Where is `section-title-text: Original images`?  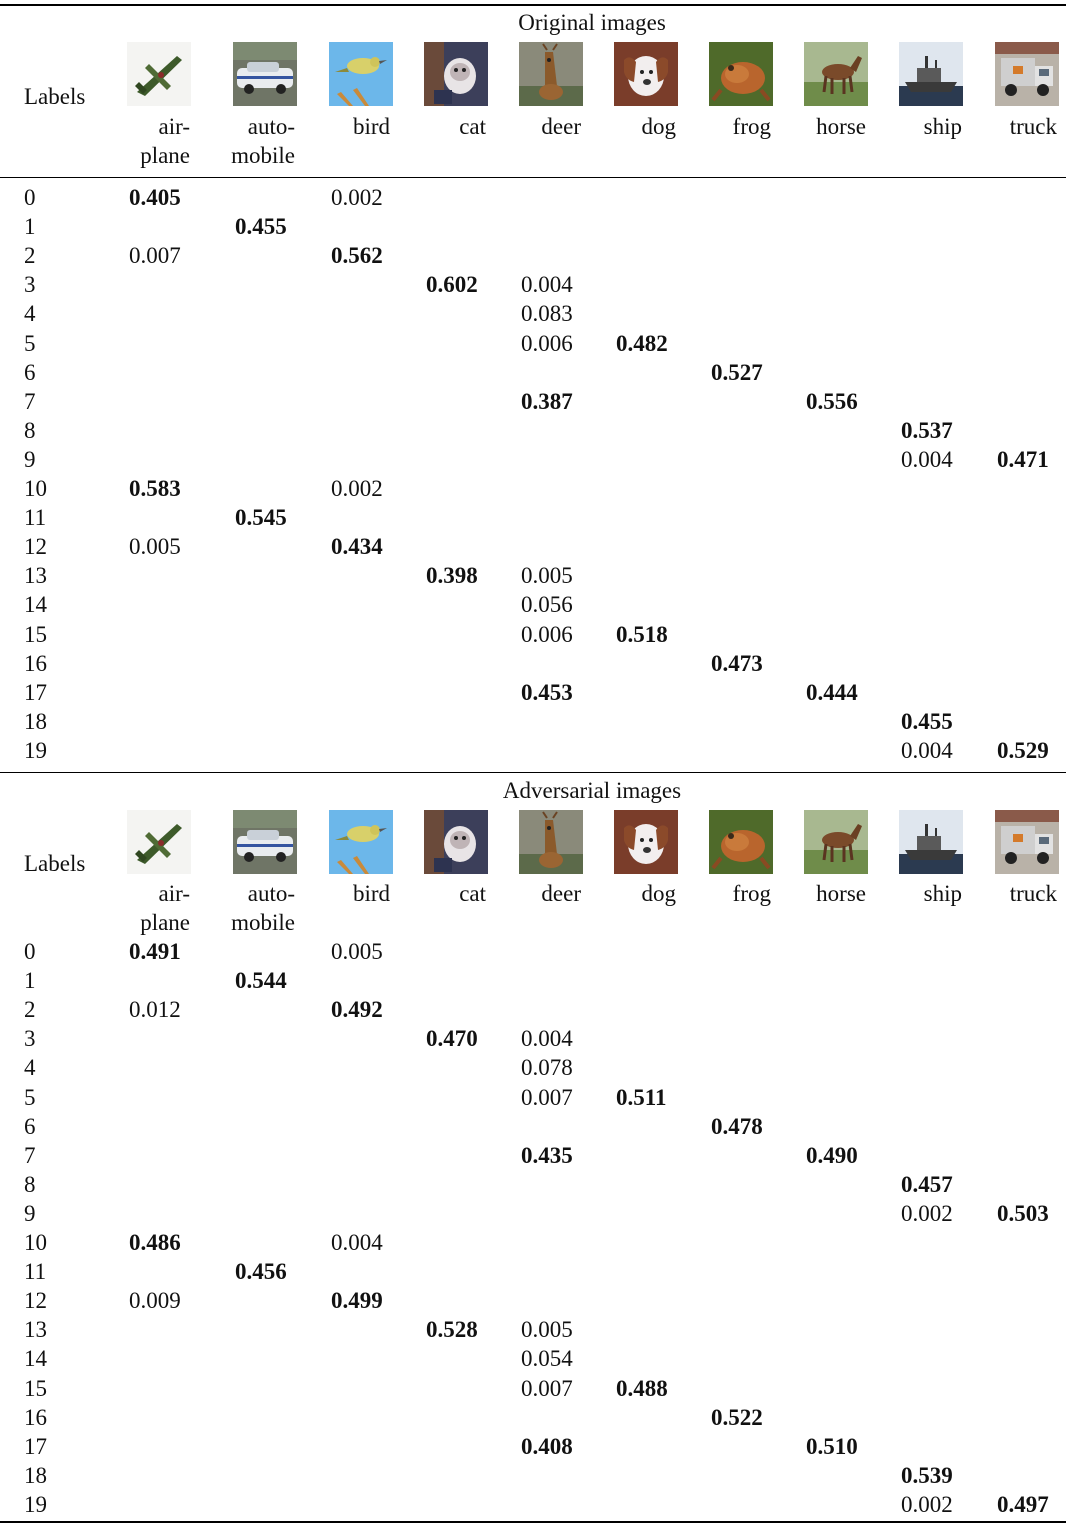 section-title-text: Original images is located at coordinates (592, 22).